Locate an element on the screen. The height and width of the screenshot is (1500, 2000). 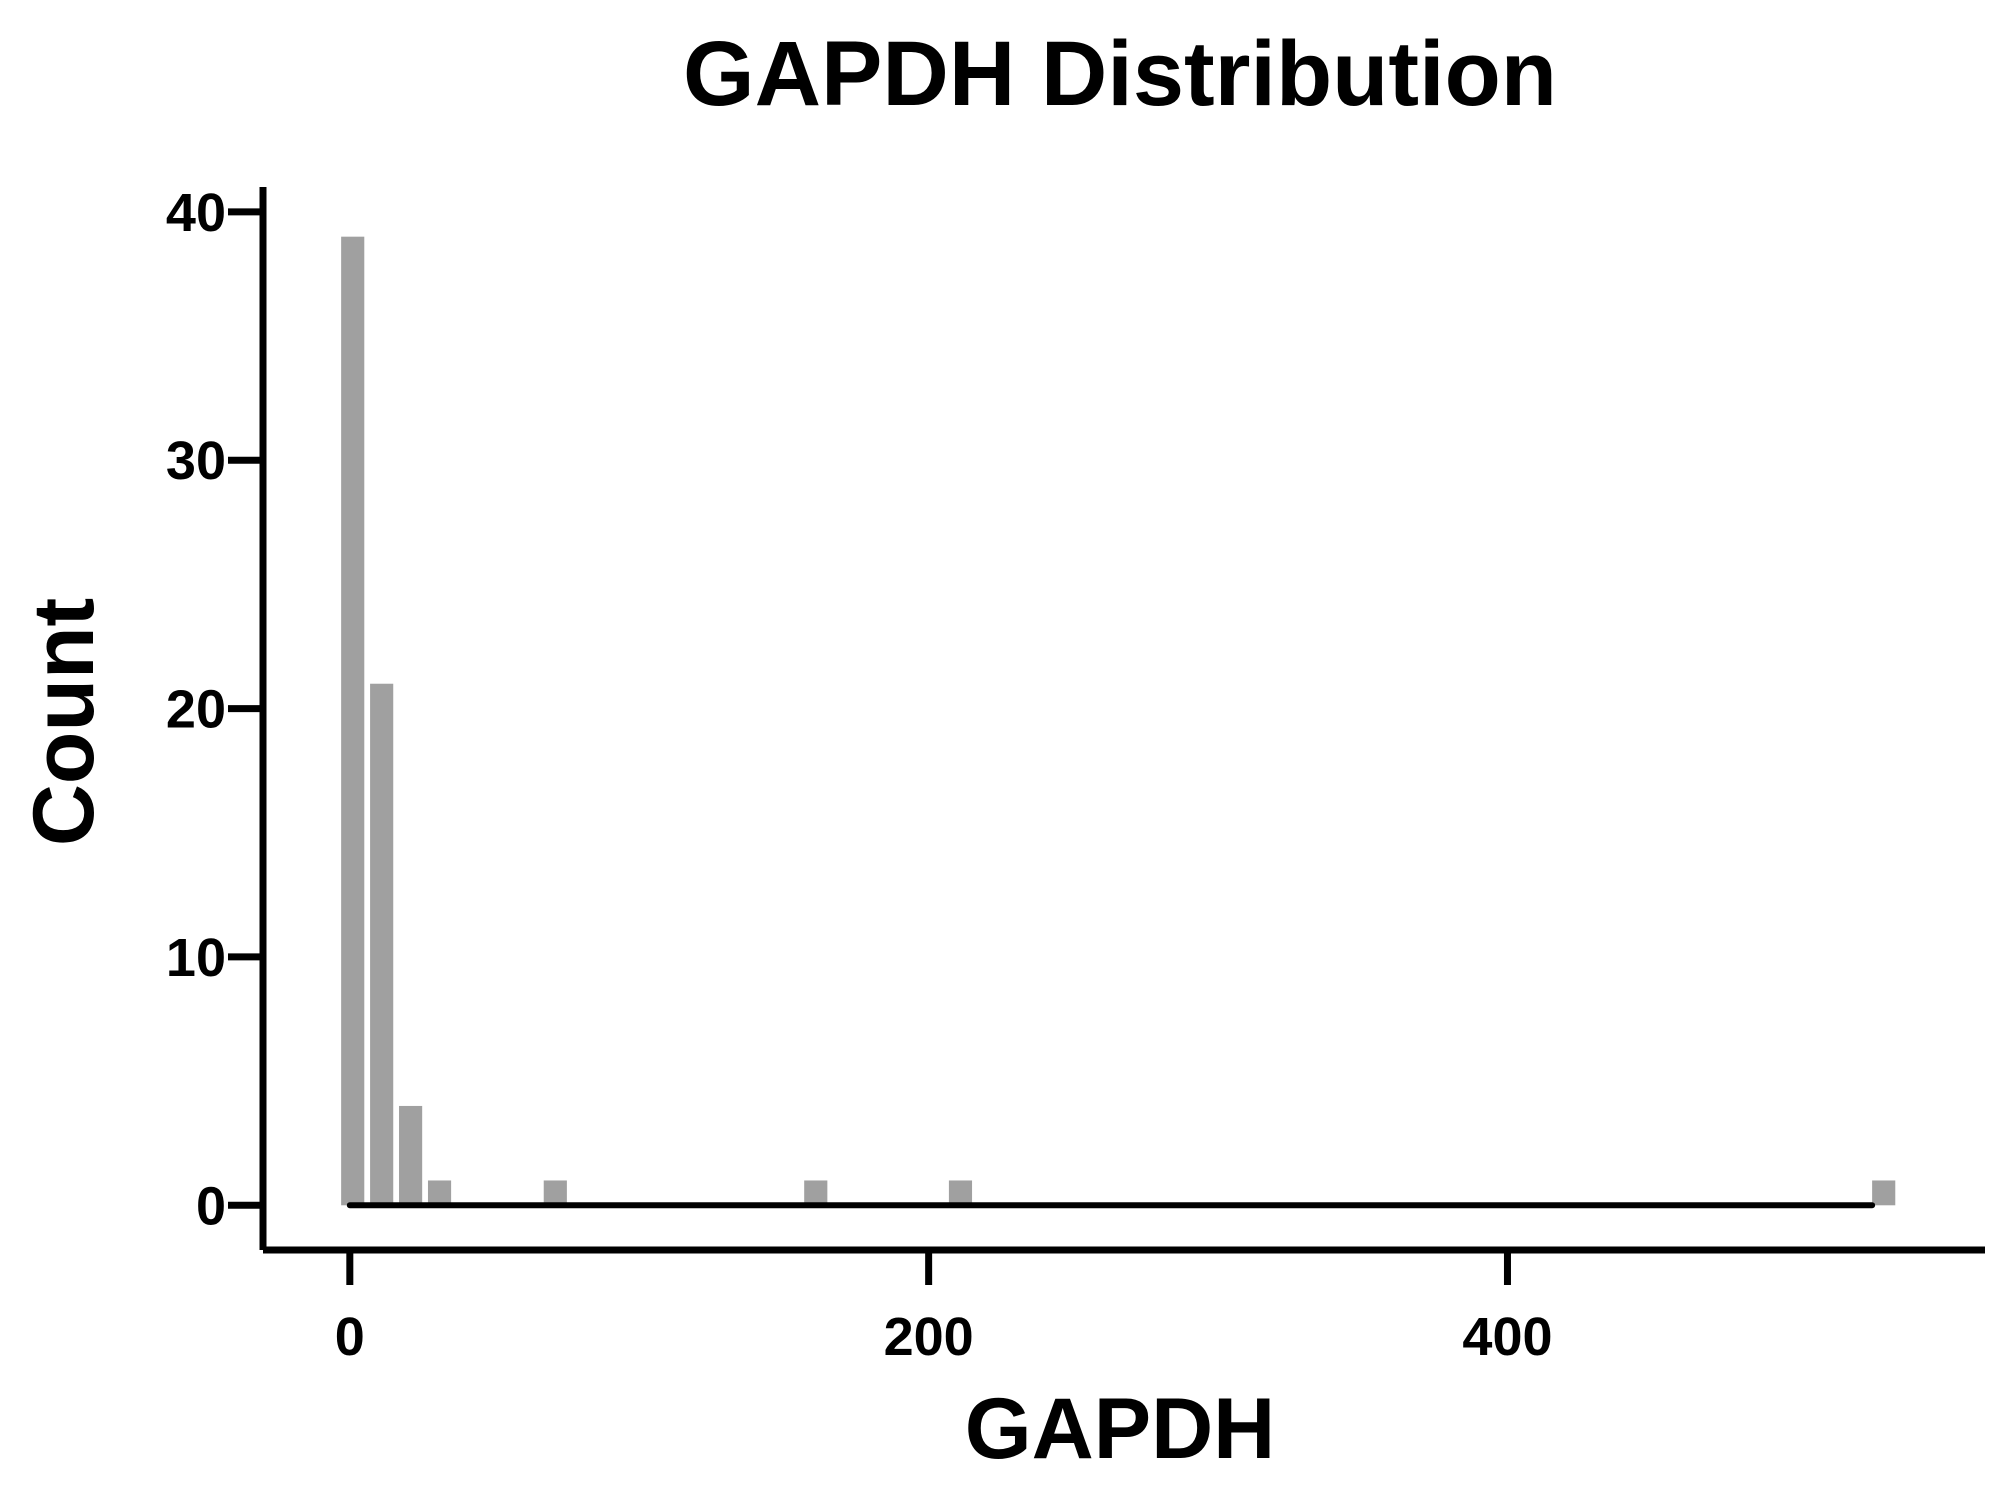
chart-title: GAPDH Distribution is located at coordinates (1120, 74).